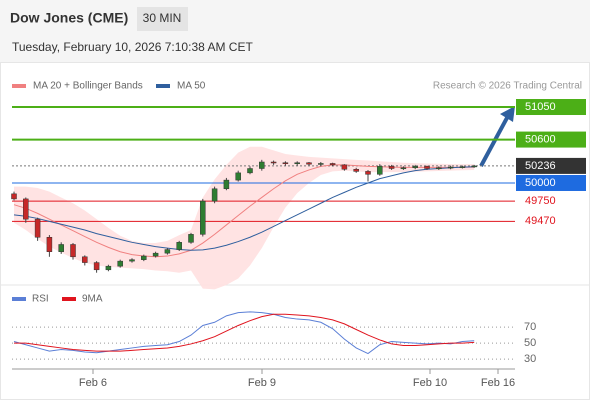 This screenshot has height=400, width=590. Describe the element at coordinates (92, 299) in the screenshot. I see `rsi-legend-label: 9MA` at that location.